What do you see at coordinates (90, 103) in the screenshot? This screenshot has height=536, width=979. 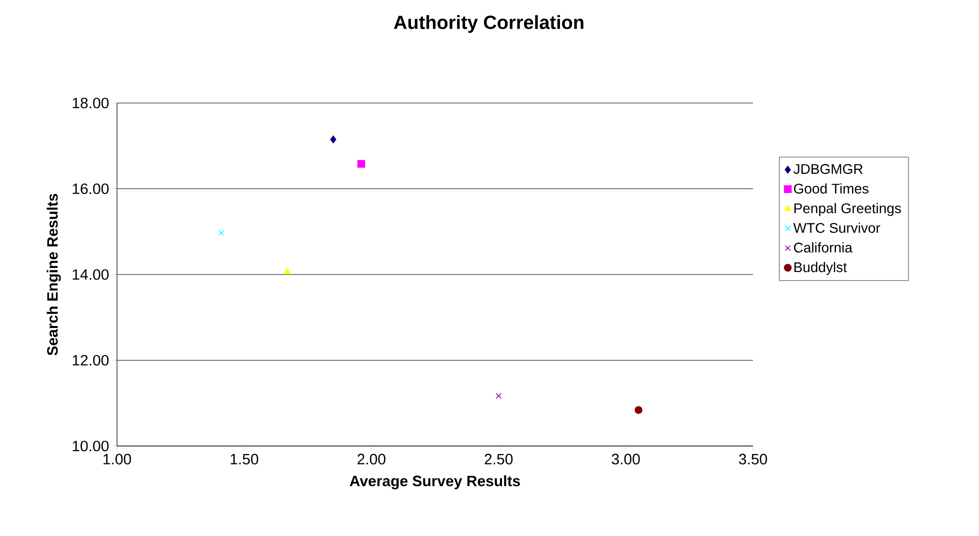 I see `y-tick-label: 18.00` at bounding box center [90, 103].